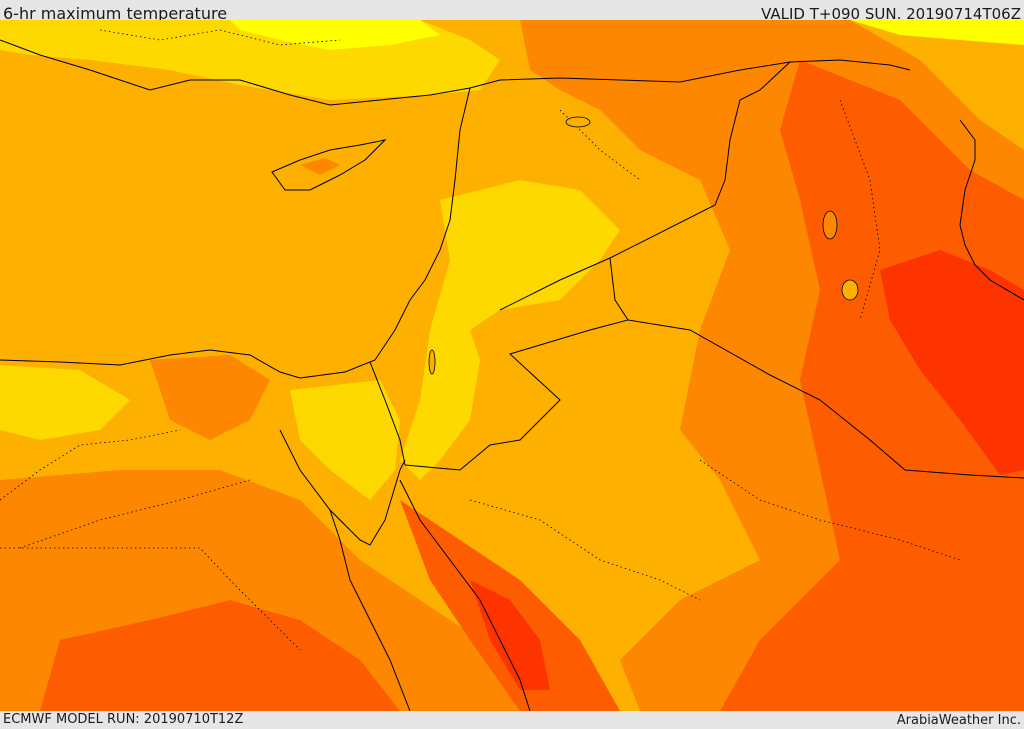 The width and height of the screenshot is (1024, 729). What do you see at coordinates (850, 290) in the screenshot?
I see `lake-razazah` at bounding box center [850, 290].